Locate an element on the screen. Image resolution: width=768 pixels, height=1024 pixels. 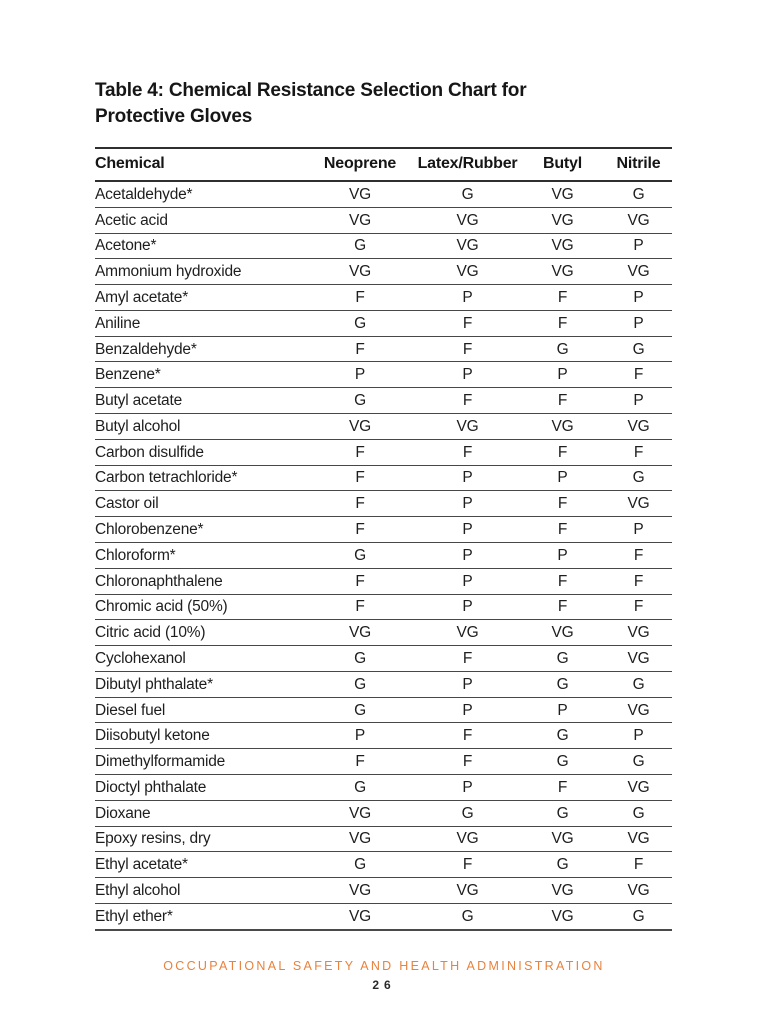
chemical-name-cell: Ethyl ether* is located at coordinates (200, 917).